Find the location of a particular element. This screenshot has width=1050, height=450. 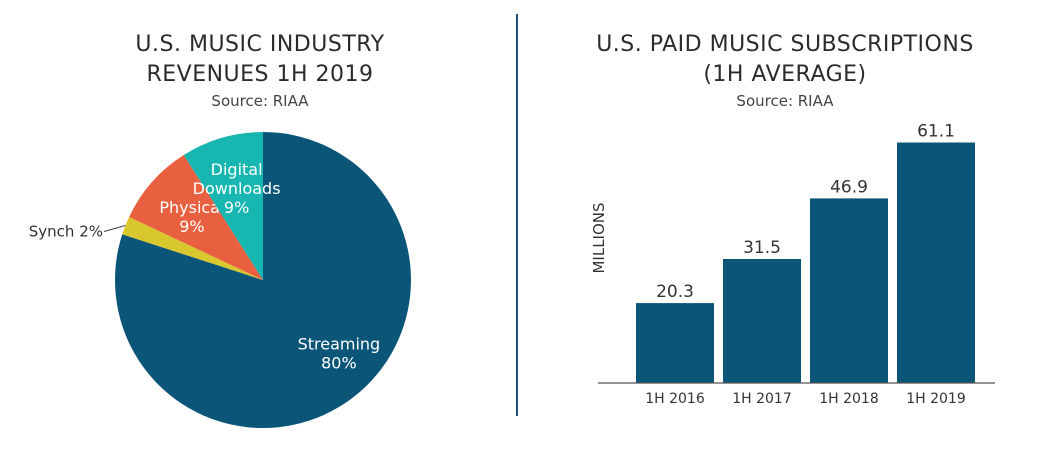

x-tick-label: 1H 2016 is located at coordinates (675, 399).